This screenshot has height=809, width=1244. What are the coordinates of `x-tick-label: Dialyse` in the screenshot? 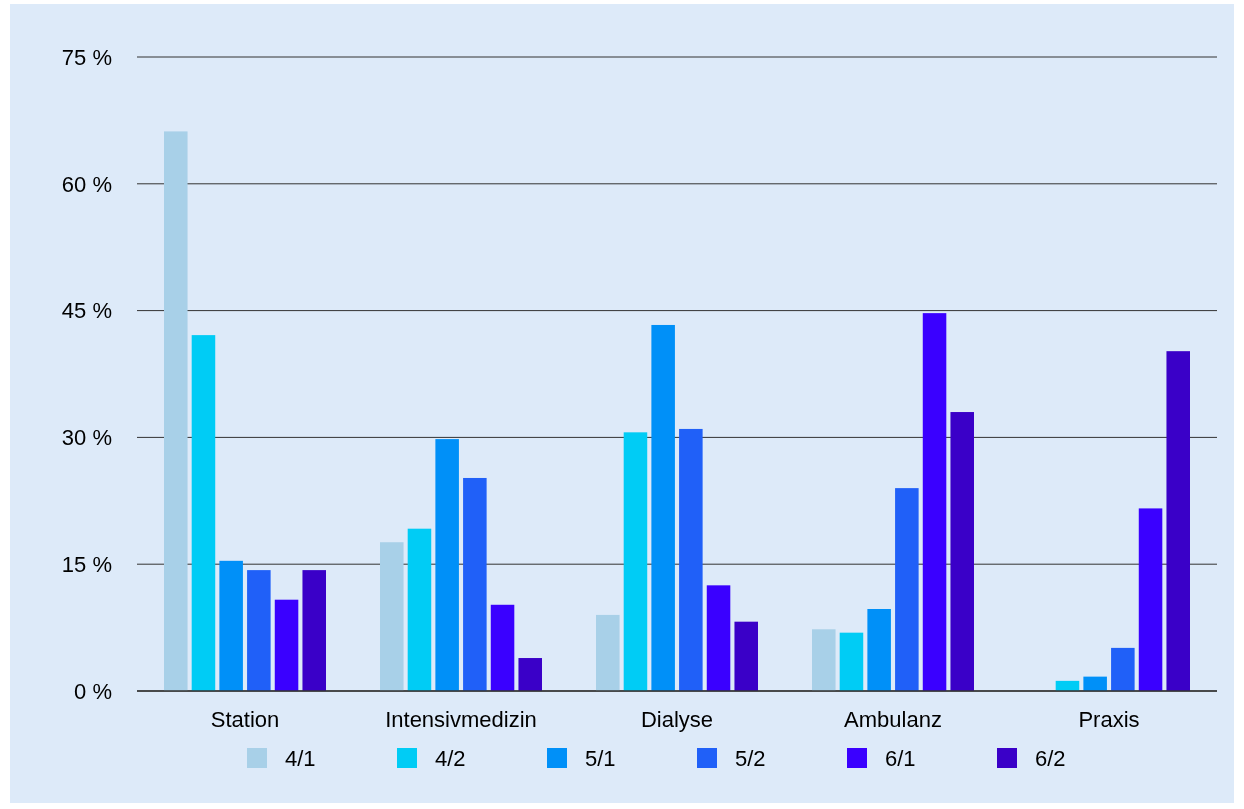 It's located at (677, 719).